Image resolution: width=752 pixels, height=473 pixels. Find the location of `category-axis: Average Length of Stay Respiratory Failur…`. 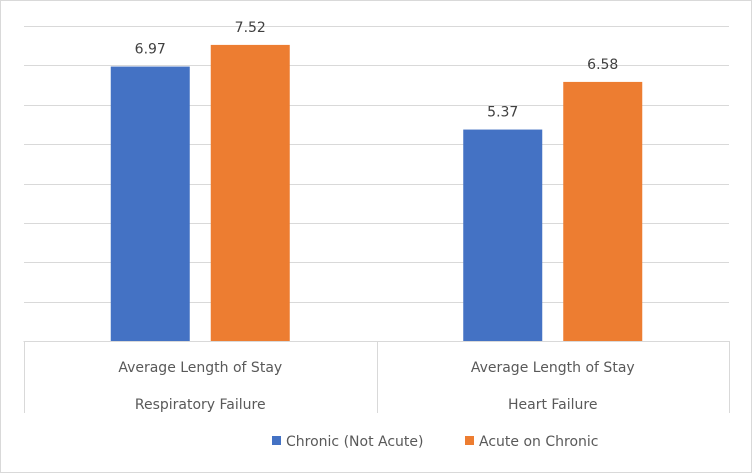

category-axis: Average Length of Stay Respiratory Failur… is located at coordinates (376, 377).